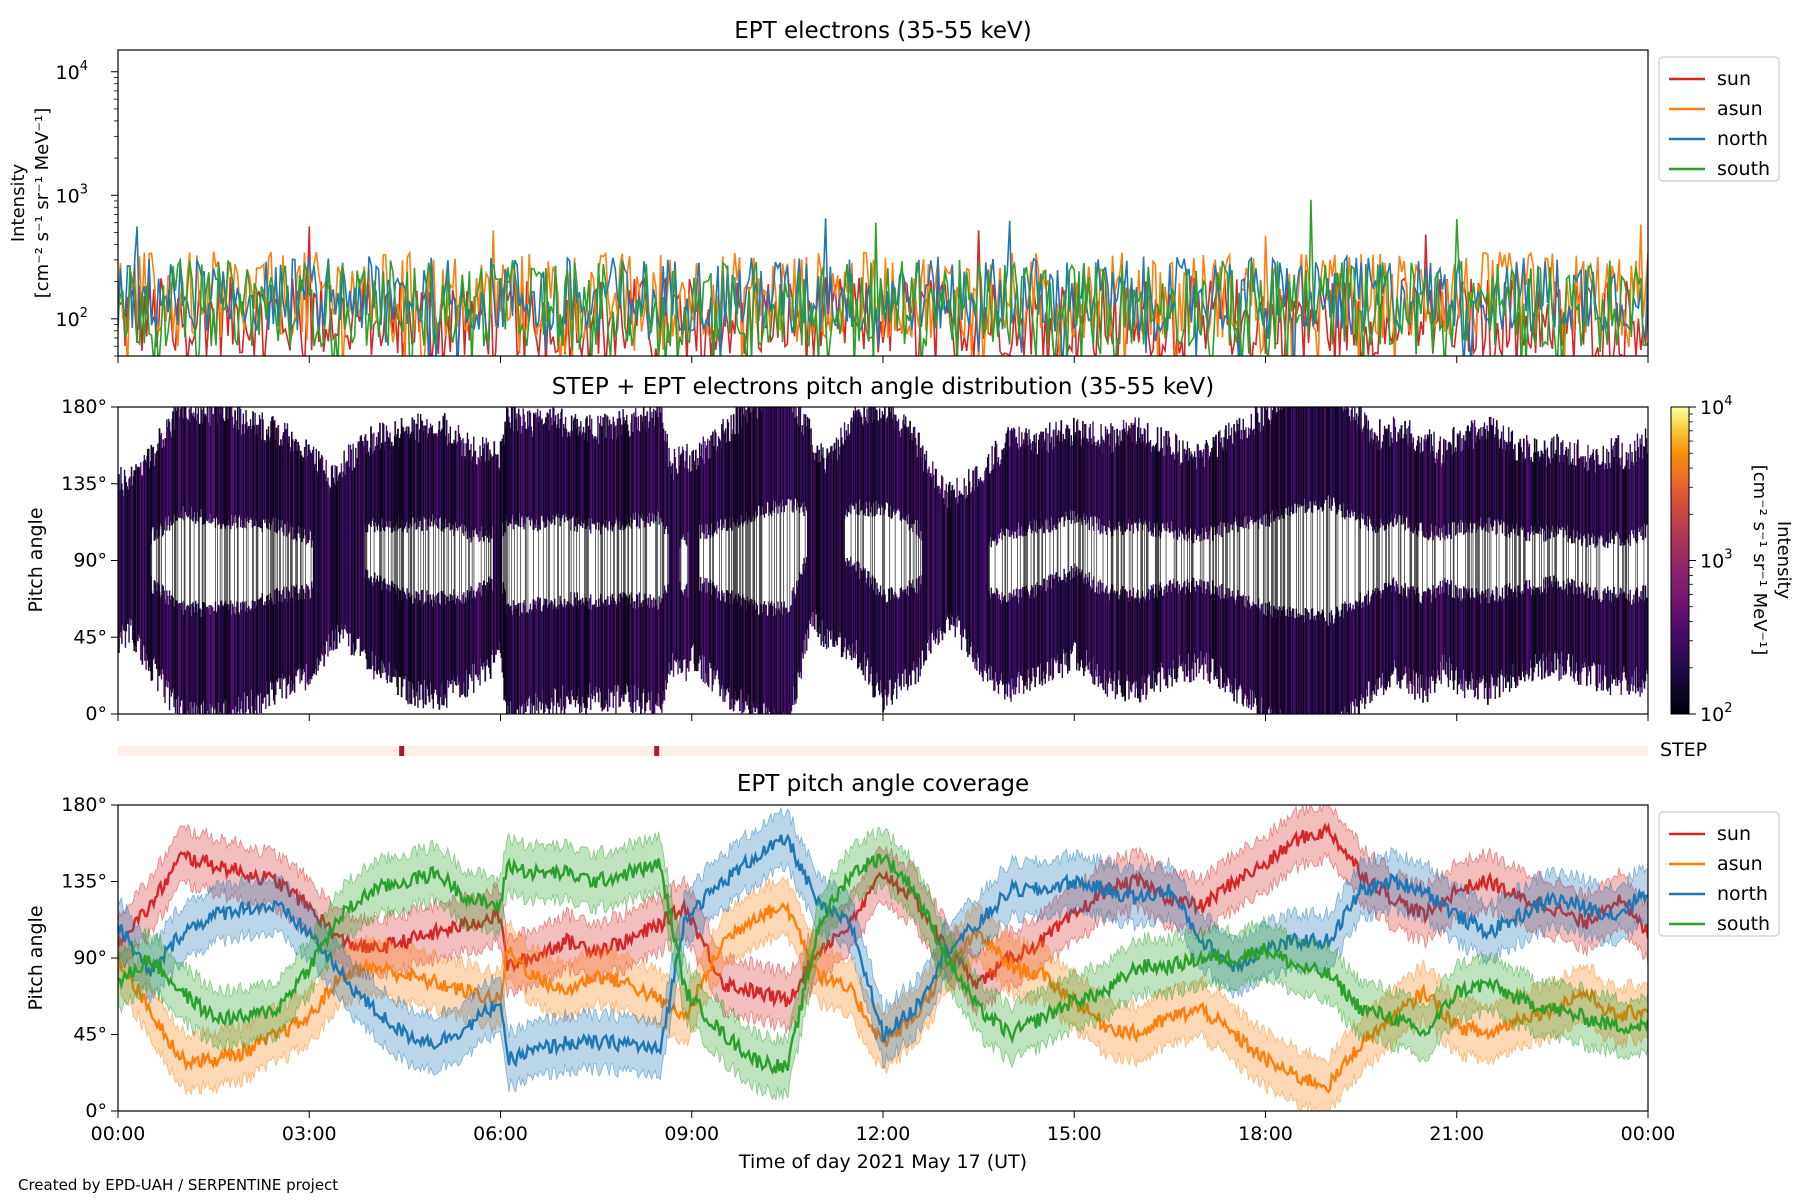 The image size is (1800, 1200). What do you see at coordinates (84, 189) in the screenshot?
I see `intensity-ytick-label-1-exp: 3` at bounding box center [84, 189].